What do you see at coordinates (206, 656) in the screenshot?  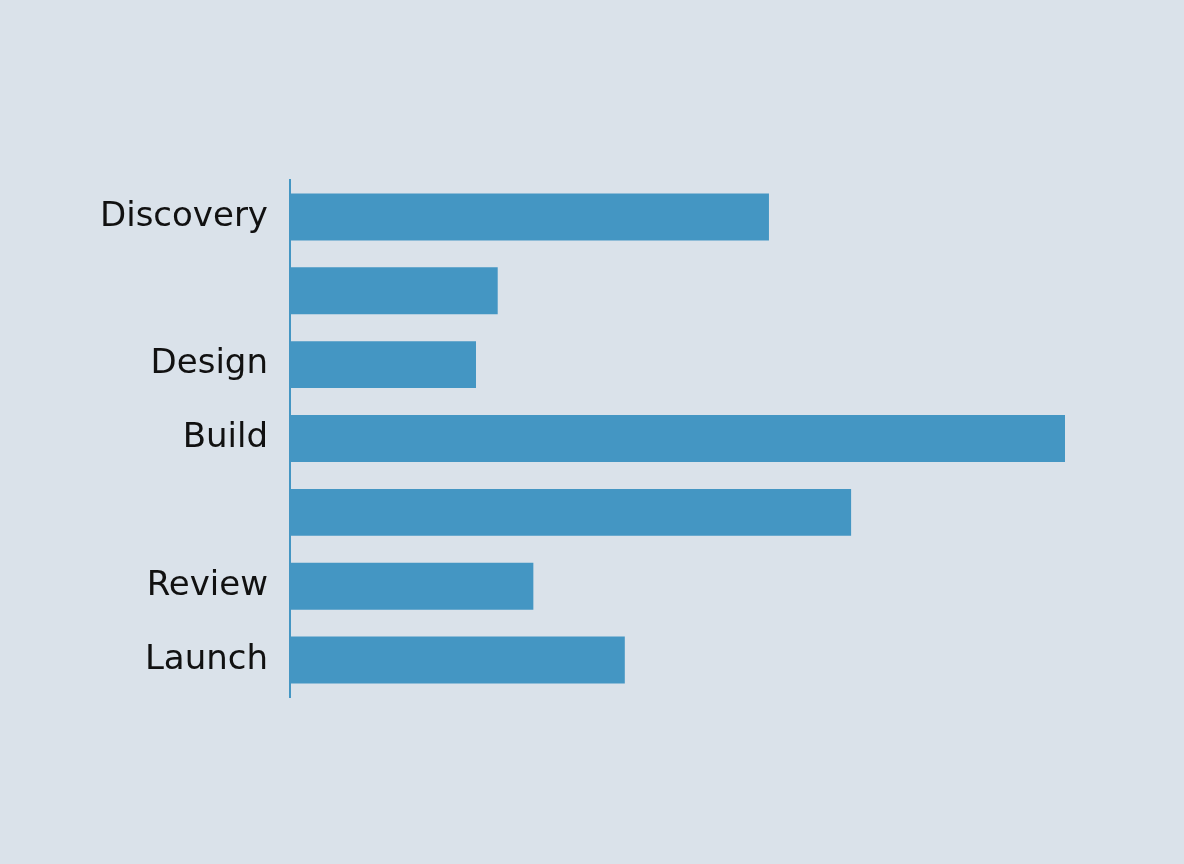 I see `y-tick-label: Launch` at bounding box center [206, 656].